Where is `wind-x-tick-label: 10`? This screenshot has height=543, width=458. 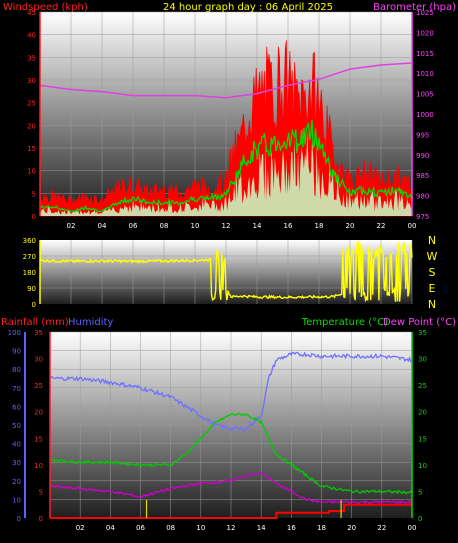 wind-x-tick-label: 10 is located at coordinates (195, 226).